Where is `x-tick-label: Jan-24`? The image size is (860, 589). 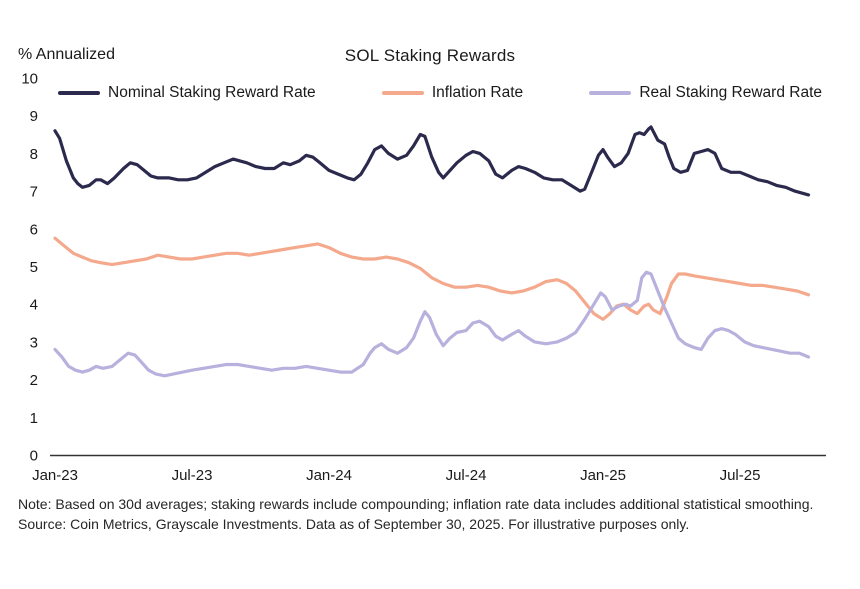
x-tick-label: Jan-24 is located at coordinates (329, 475).